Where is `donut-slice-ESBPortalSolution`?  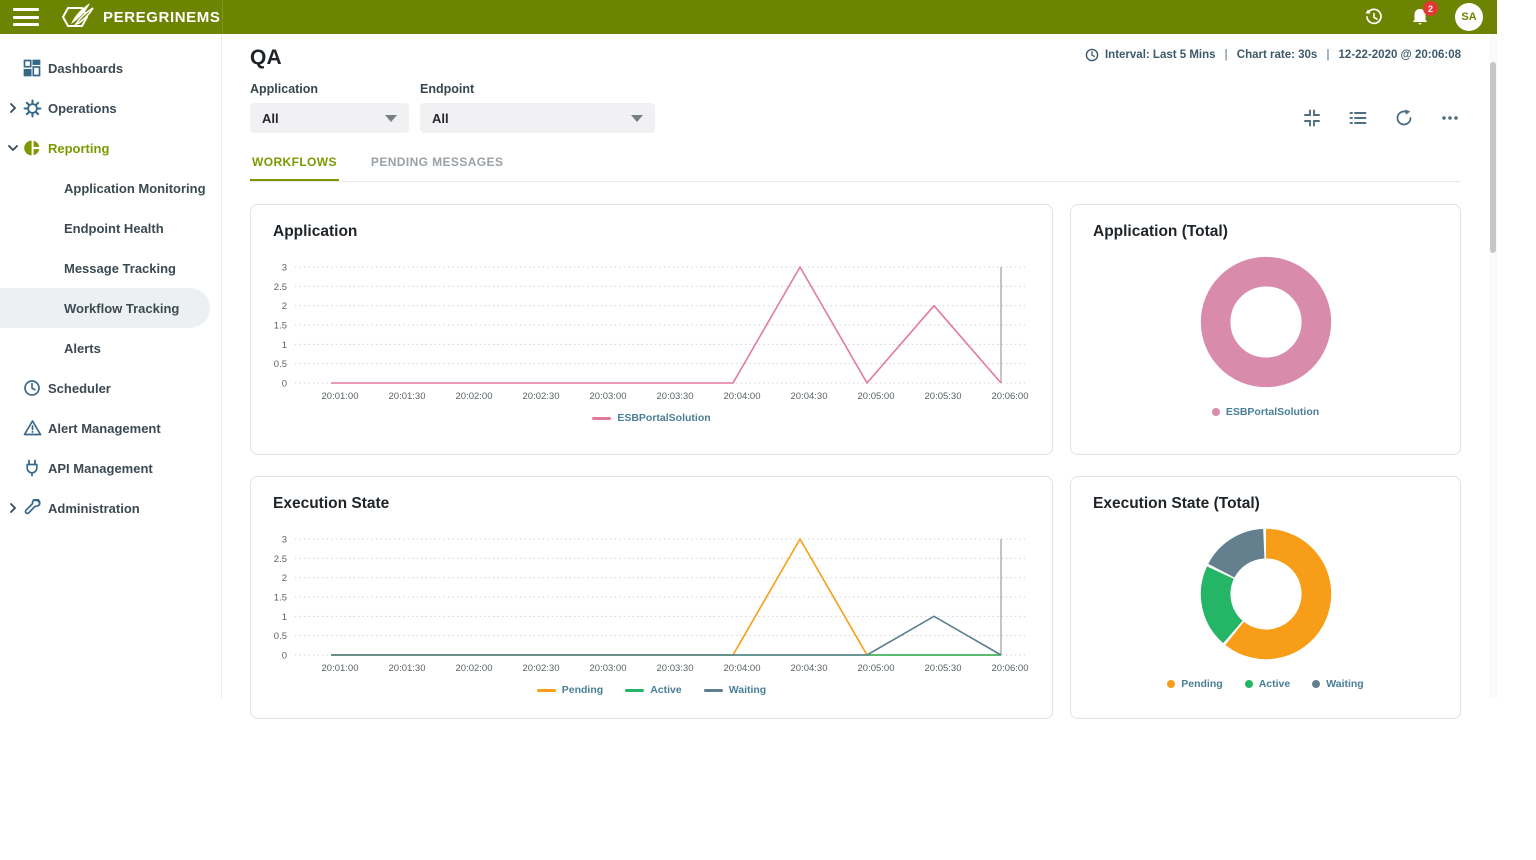
donut-slice-ESBPortalSolution is located at coordinates (1265, 322).